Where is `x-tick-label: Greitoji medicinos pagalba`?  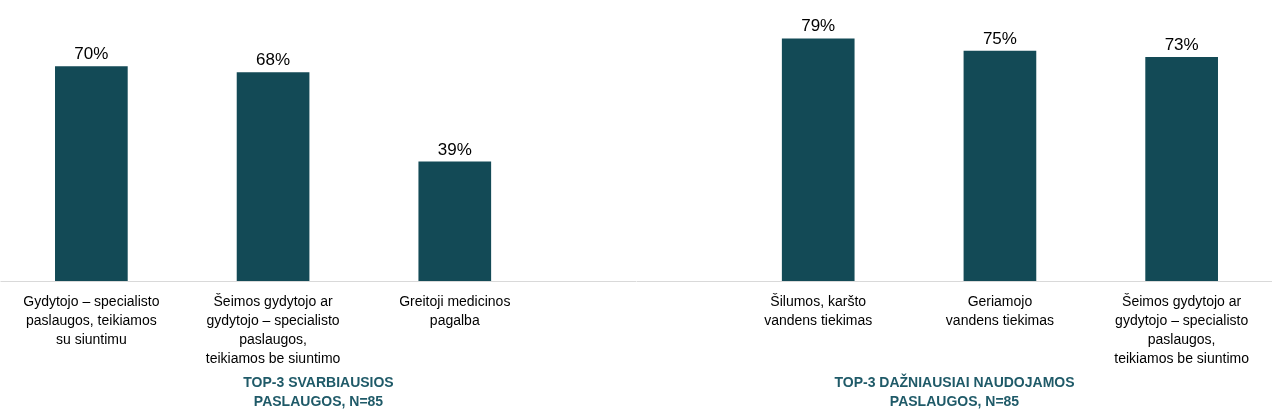 x-tick-label: Greitoji medicinos pagalba is located at coordinates (455, 310).